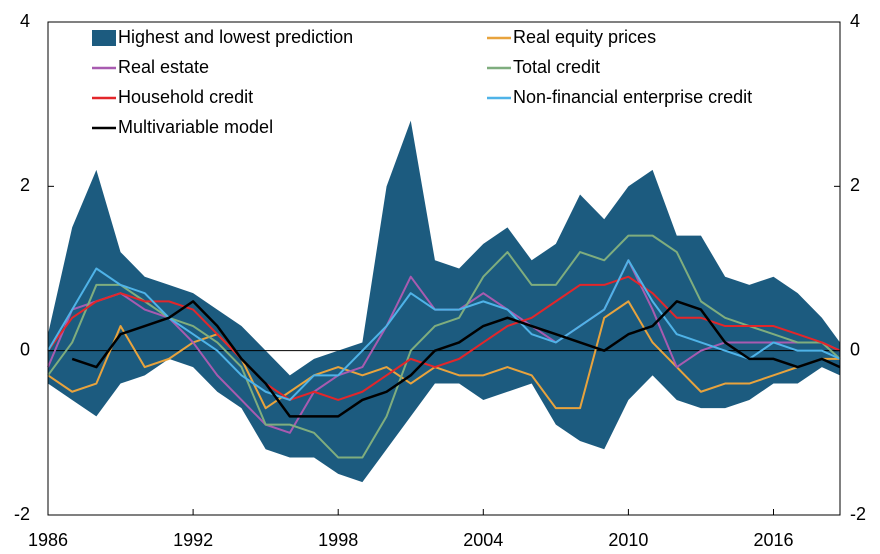 Image resolution: width=880 pixels, height=554 pixels. Describe the element at coordinates (48, 540) in the screenshot. I see `x-tick-label: 1986` at that location.